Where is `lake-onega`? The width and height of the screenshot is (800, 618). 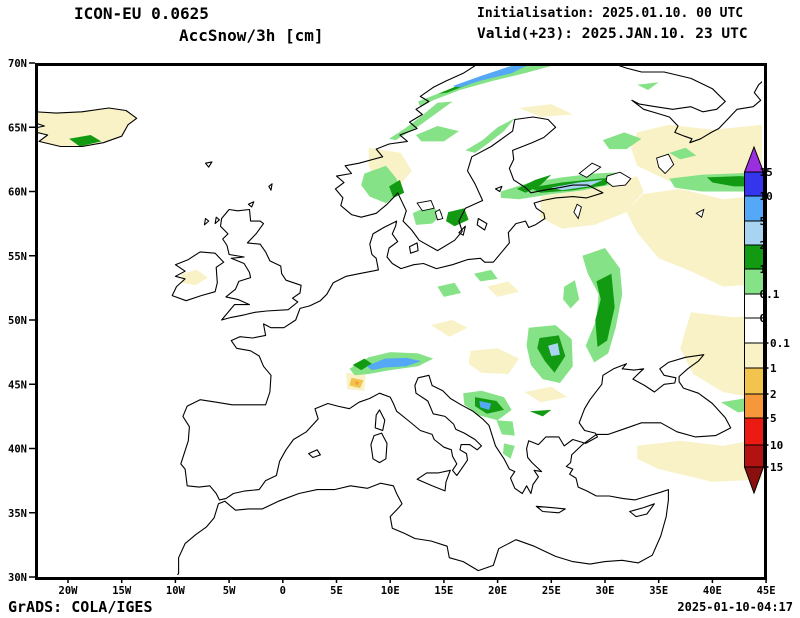
lake-onega is located at coordinates (665, 164).